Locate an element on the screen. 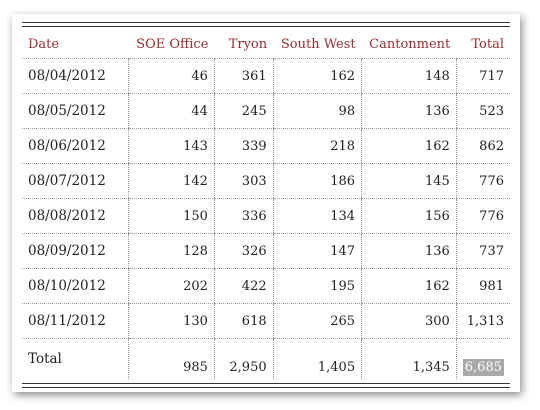 This screenshot has width=540, height=410. cell-date: 08/07/2012 is located at coordinates (75, 181).